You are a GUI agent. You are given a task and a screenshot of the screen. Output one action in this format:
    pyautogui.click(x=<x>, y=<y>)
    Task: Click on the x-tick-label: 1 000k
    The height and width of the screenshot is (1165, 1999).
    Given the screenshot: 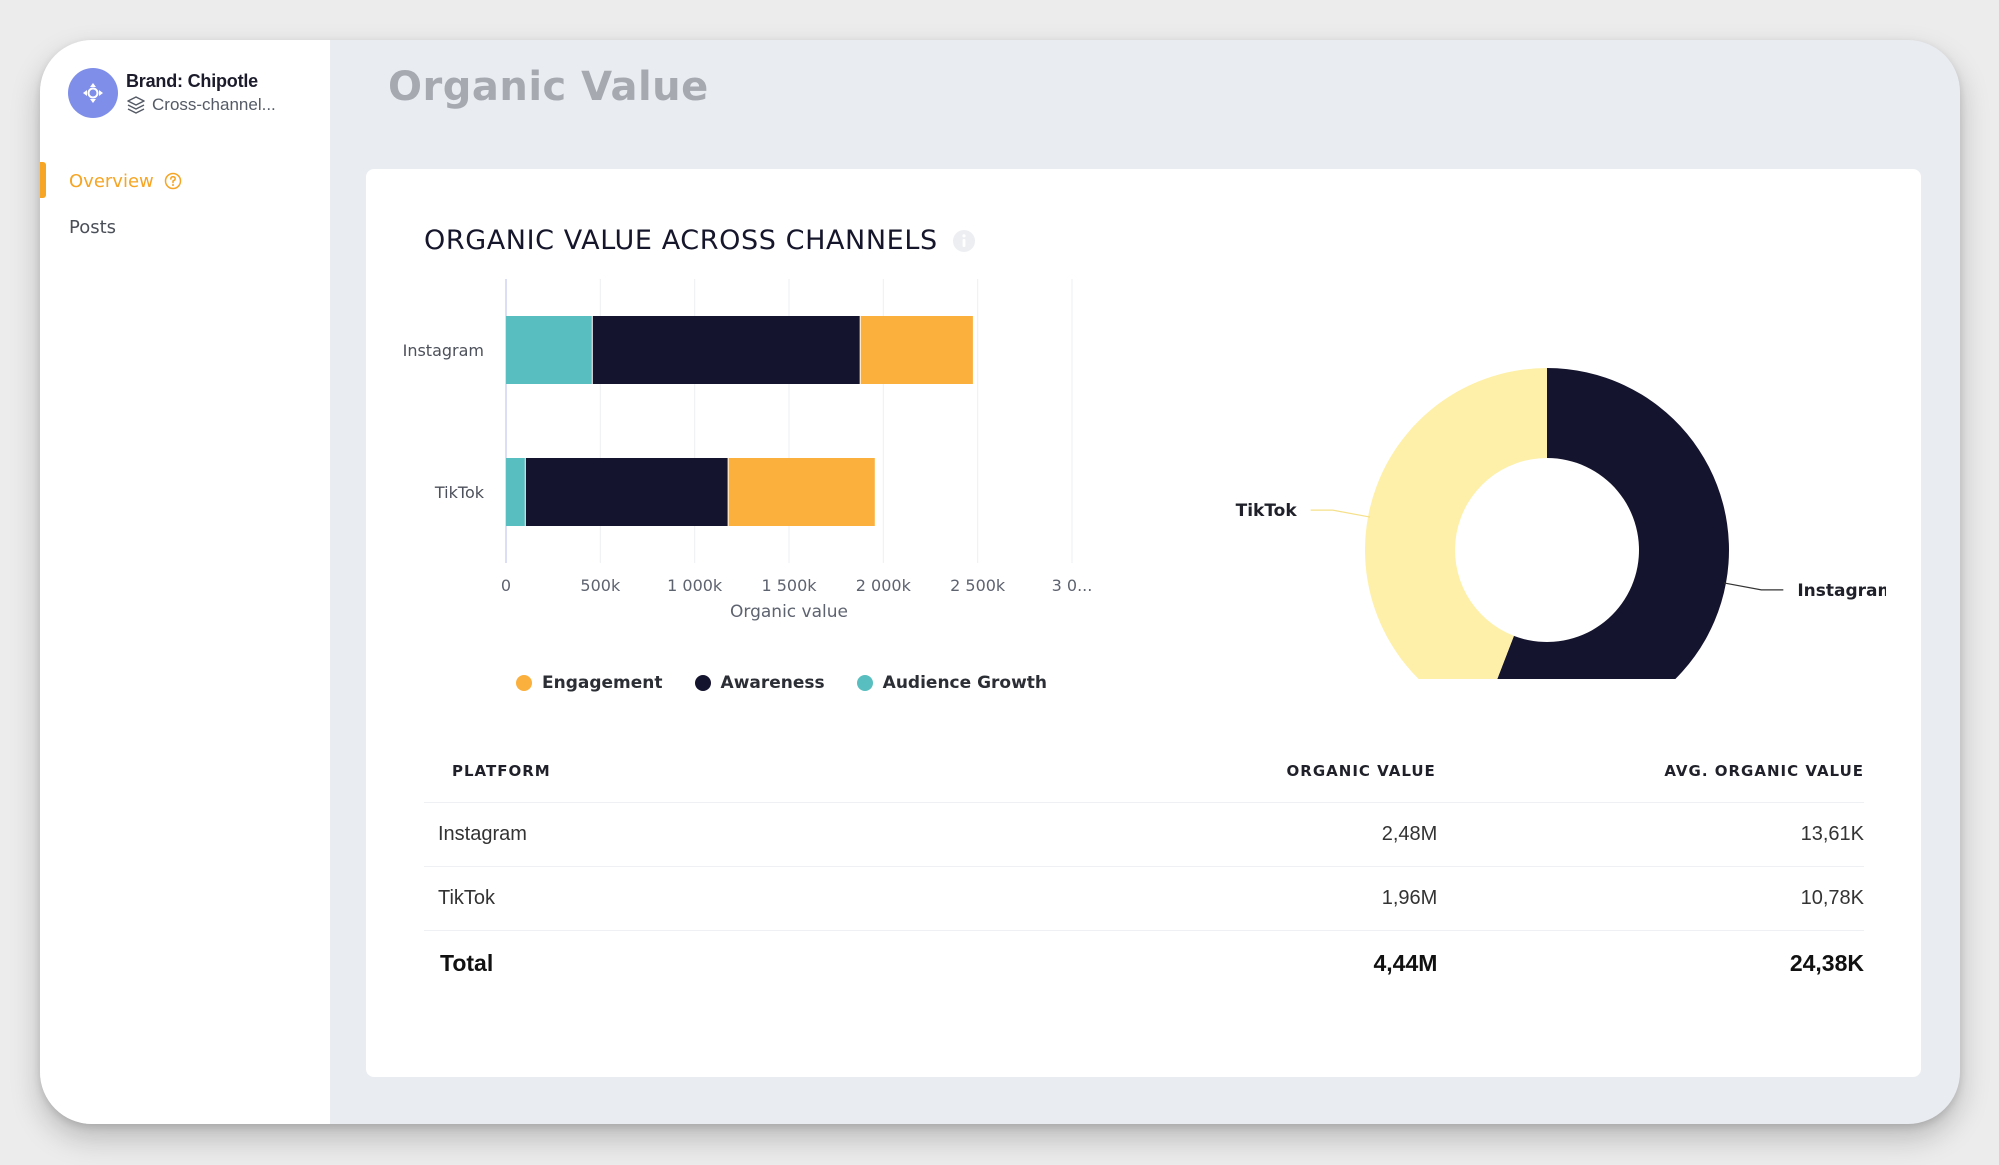 What is the action you would take?
    pyautogui.click(x=695, y=585)
    